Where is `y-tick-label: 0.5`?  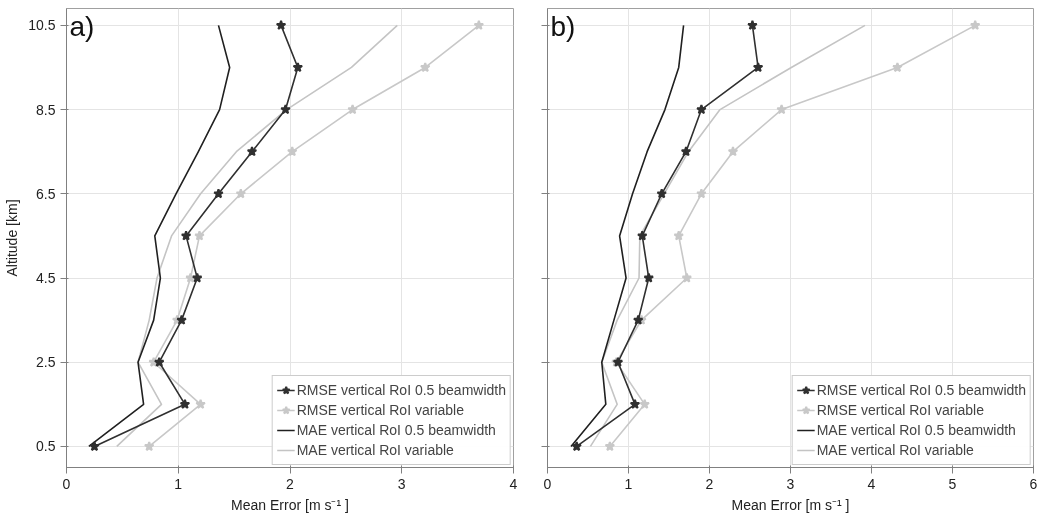 y-tick-label: 0.5 is located at coordinates (46, 446).